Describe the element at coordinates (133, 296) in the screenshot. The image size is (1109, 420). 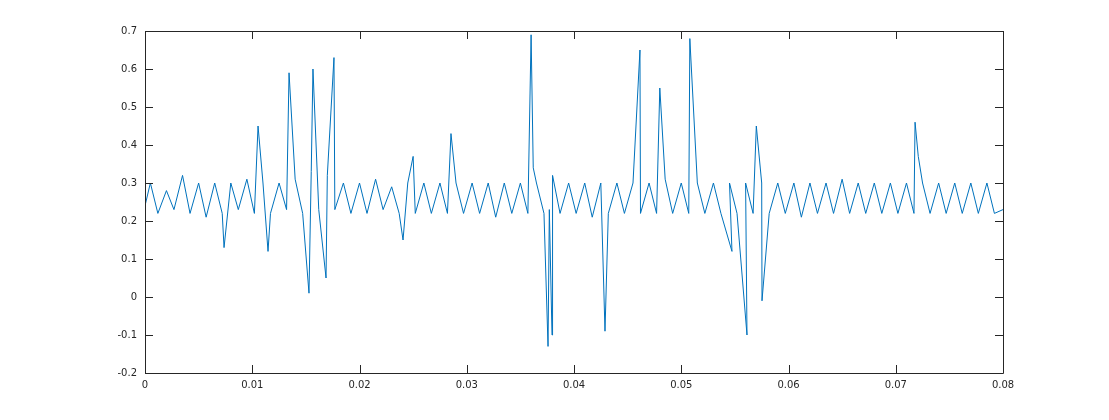
I see `y-tick-label: 0` at that location.